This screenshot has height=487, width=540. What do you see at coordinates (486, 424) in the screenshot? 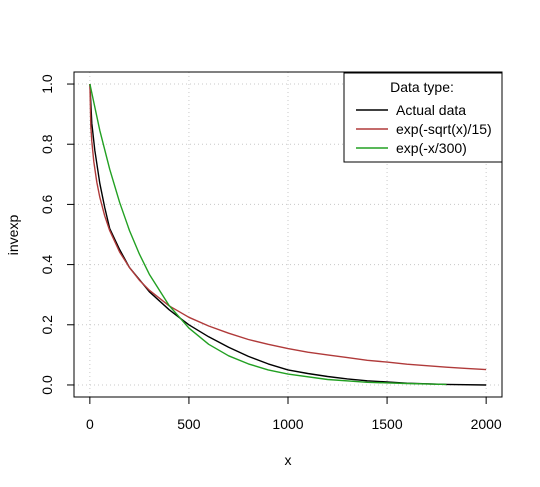
I see `x-tick-label-4: 2000` at bounding box center [486, 424].